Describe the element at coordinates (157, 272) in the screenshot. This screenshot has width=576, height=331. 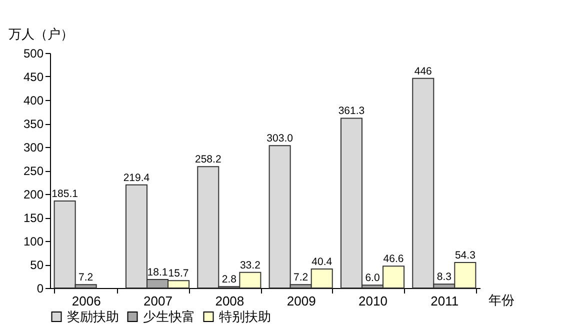
I see `data-label: 18.1` at that location.